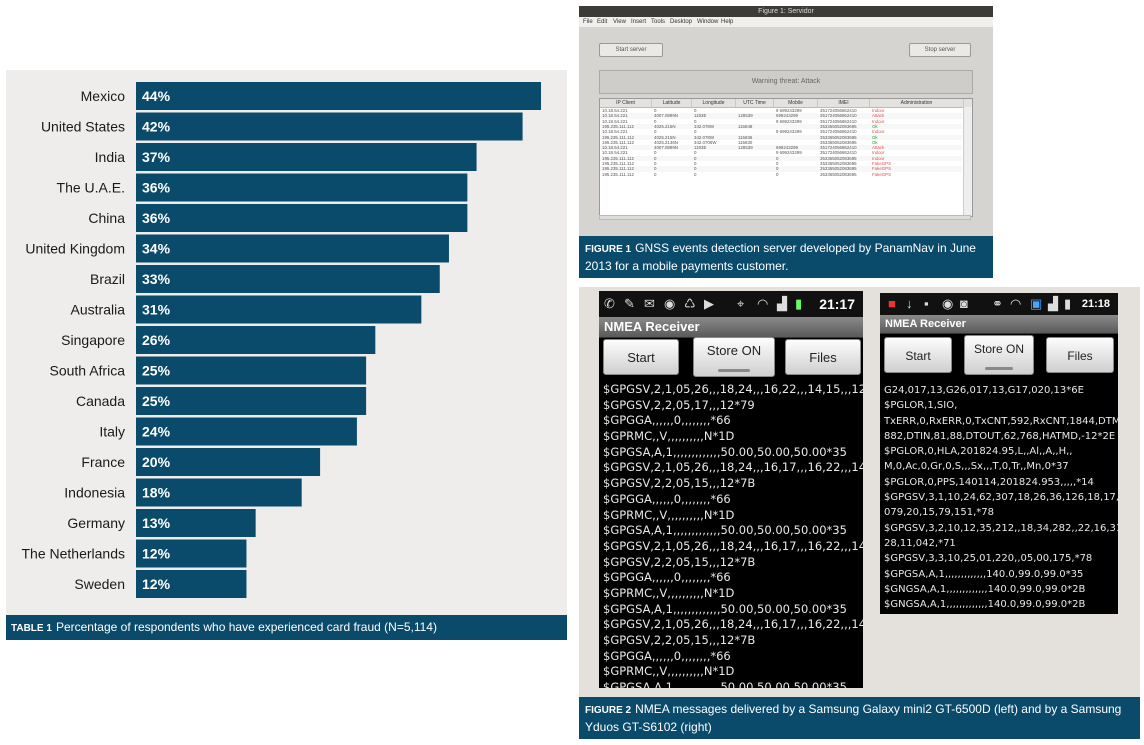 The height and width of the screenshot is (745, 1144). I want to click on category-label: The Netherlands, so click(73, 554).